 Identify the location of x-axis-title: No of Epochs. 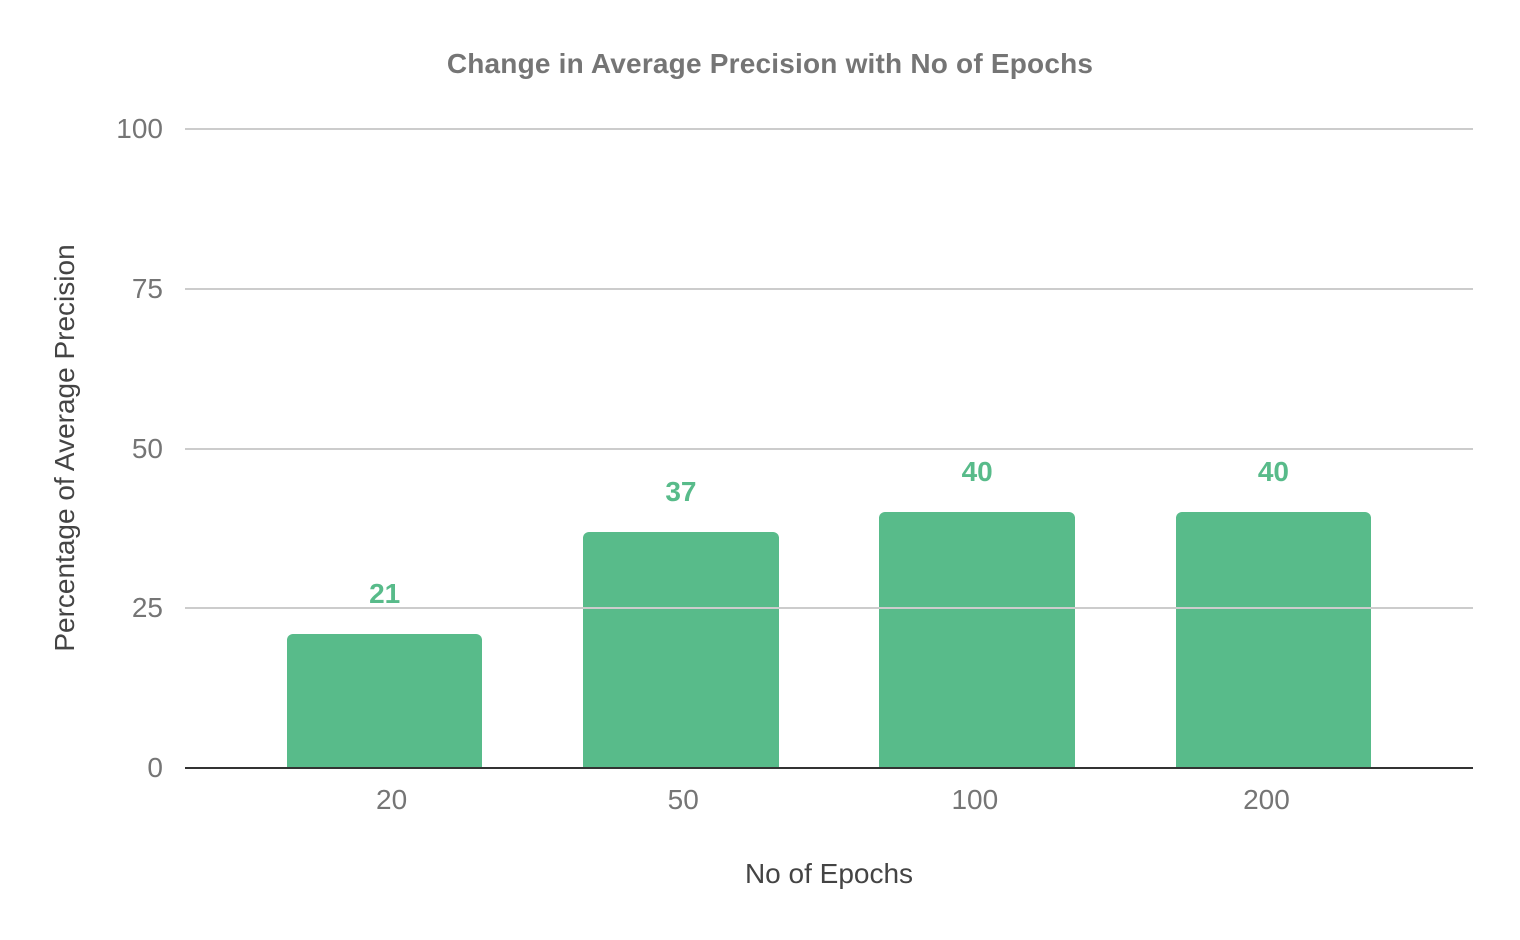
(829, 873).